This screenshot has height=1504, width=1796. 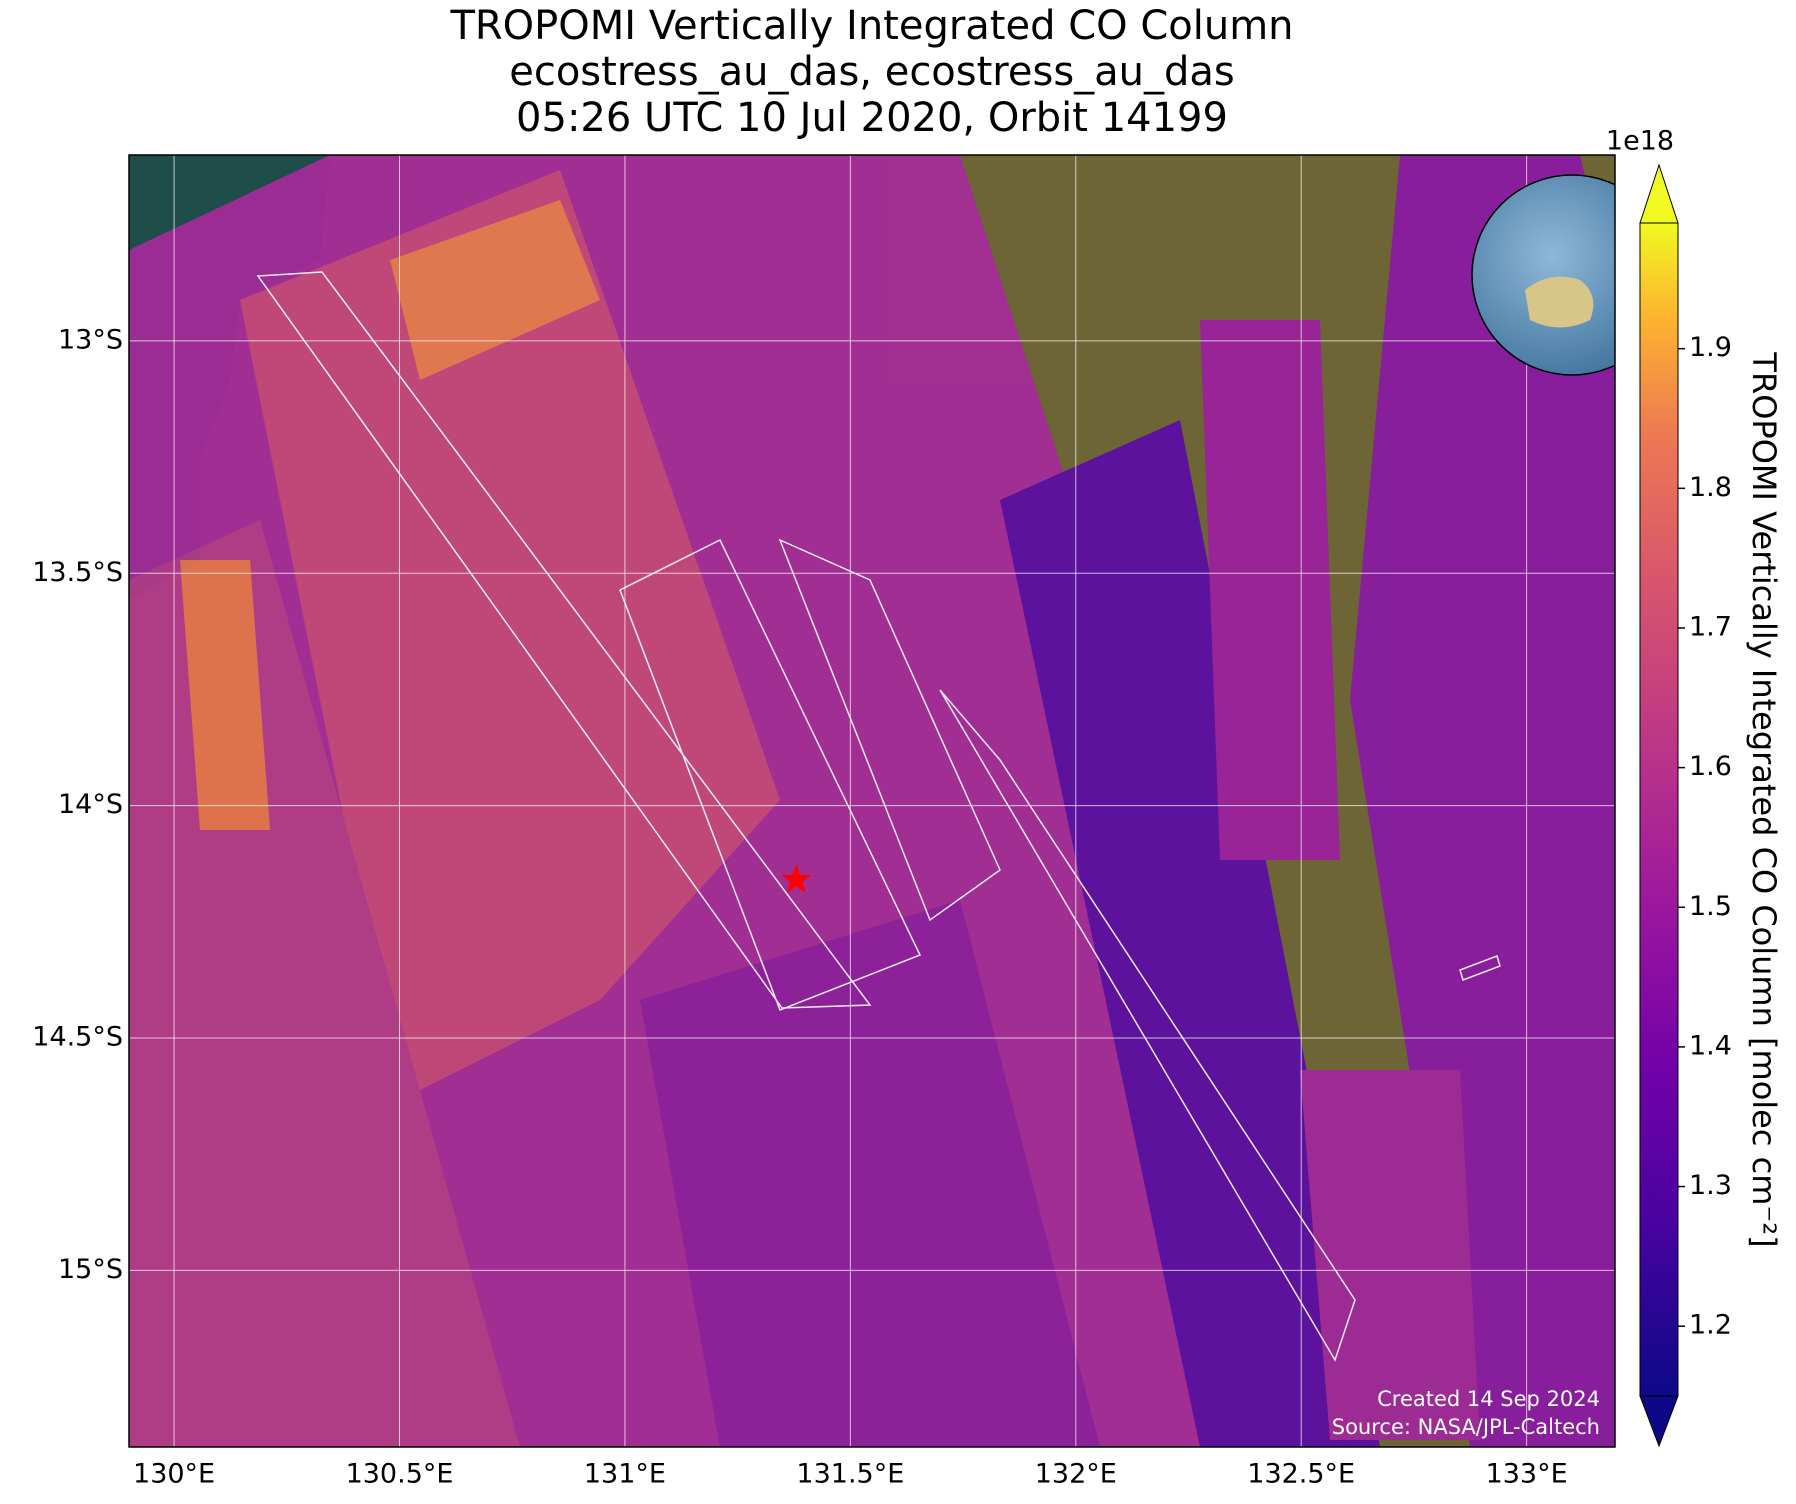 What do you see at coordinates (1710, 626) in the screenshot?
I see `colorbar-tick-label: 1.7` at bounding box center [1710, 626].